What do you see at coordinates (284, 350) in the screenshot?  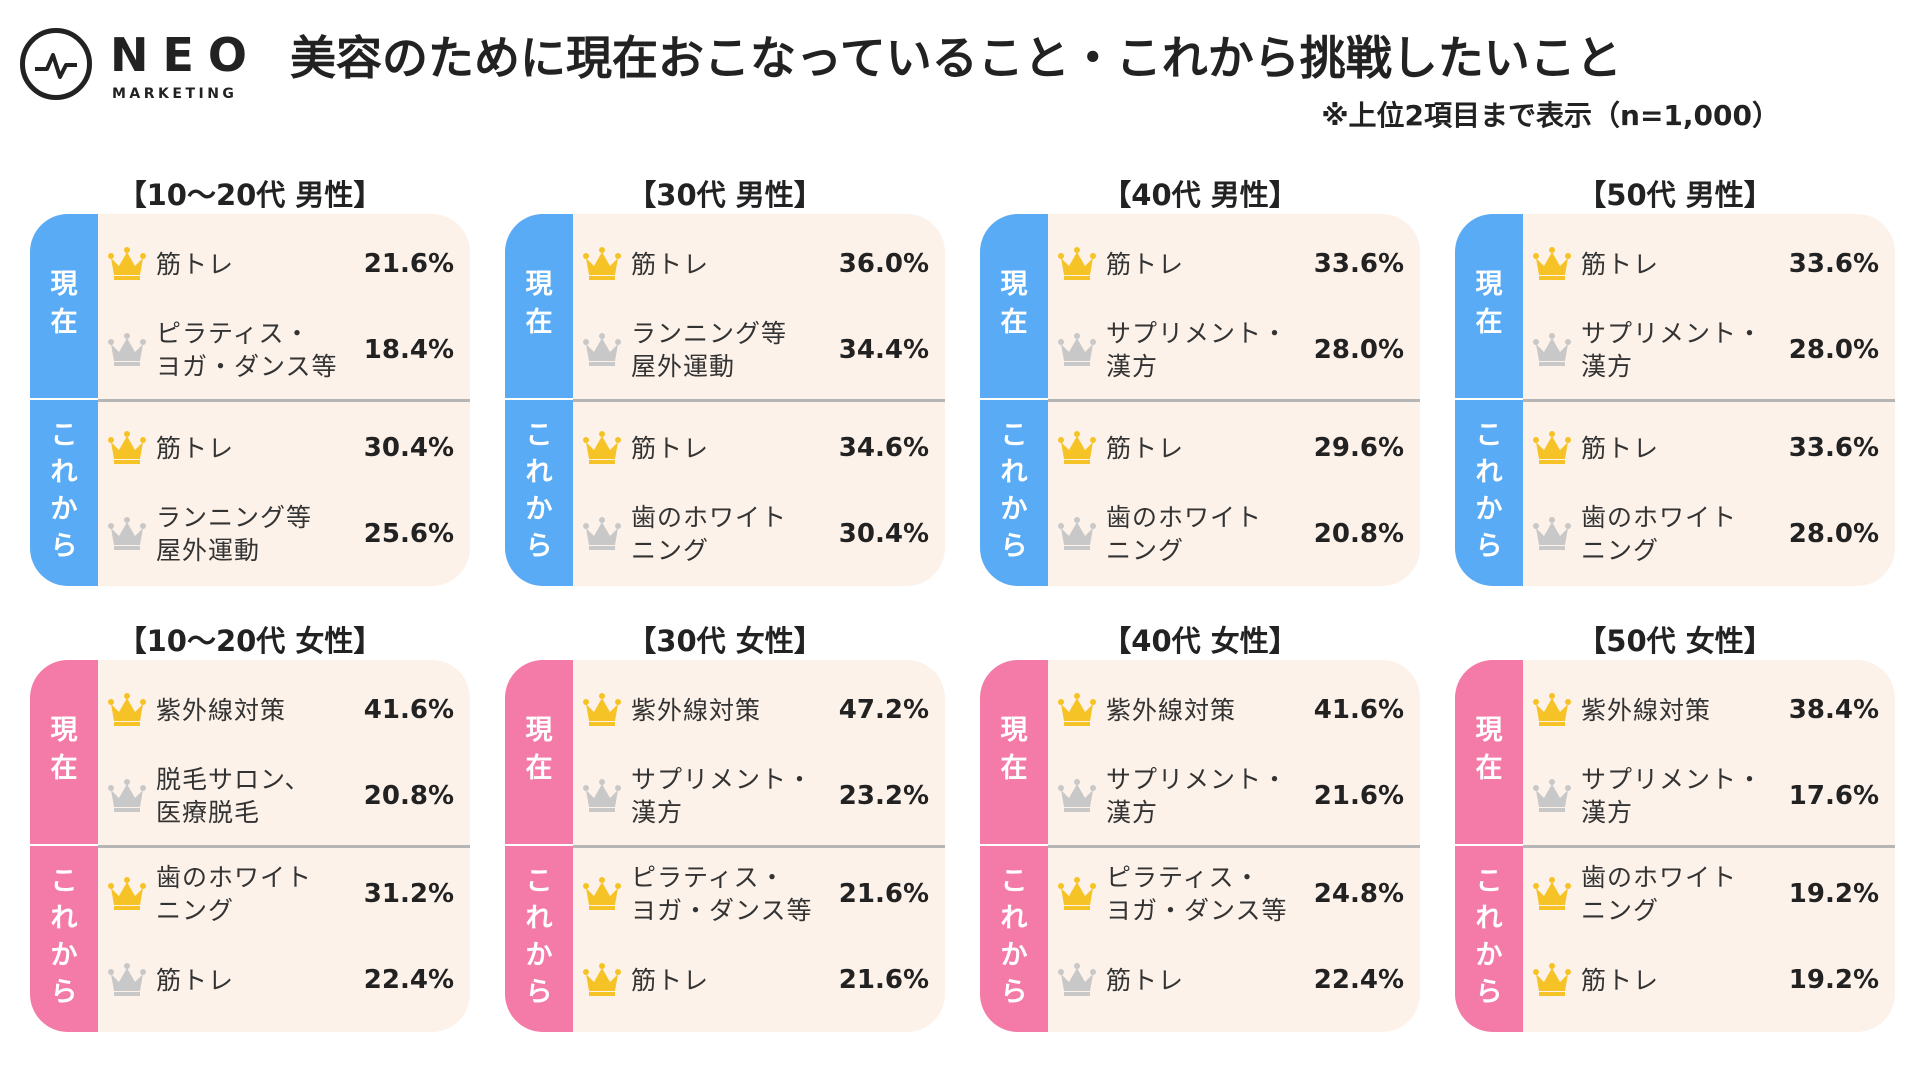 I see `ranking-row: ピラティス・ ヨガ・ダンス等 18.4%` at bounding box center [284, 350].